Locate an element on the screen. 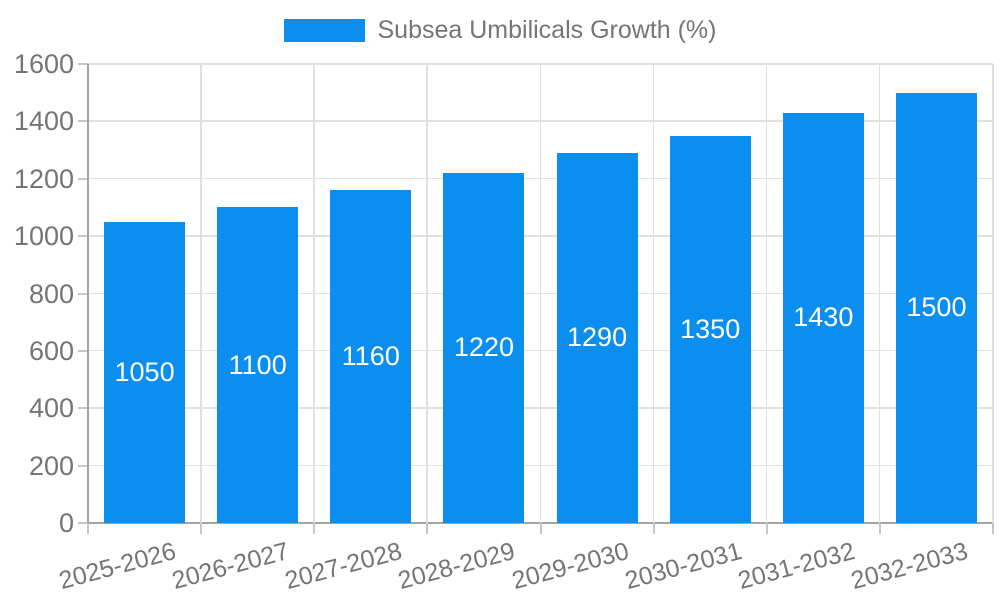 Image resolution: width=1000 pixels, height=600 pixels. gridline-horizontal is located at coordinates (540, 64).